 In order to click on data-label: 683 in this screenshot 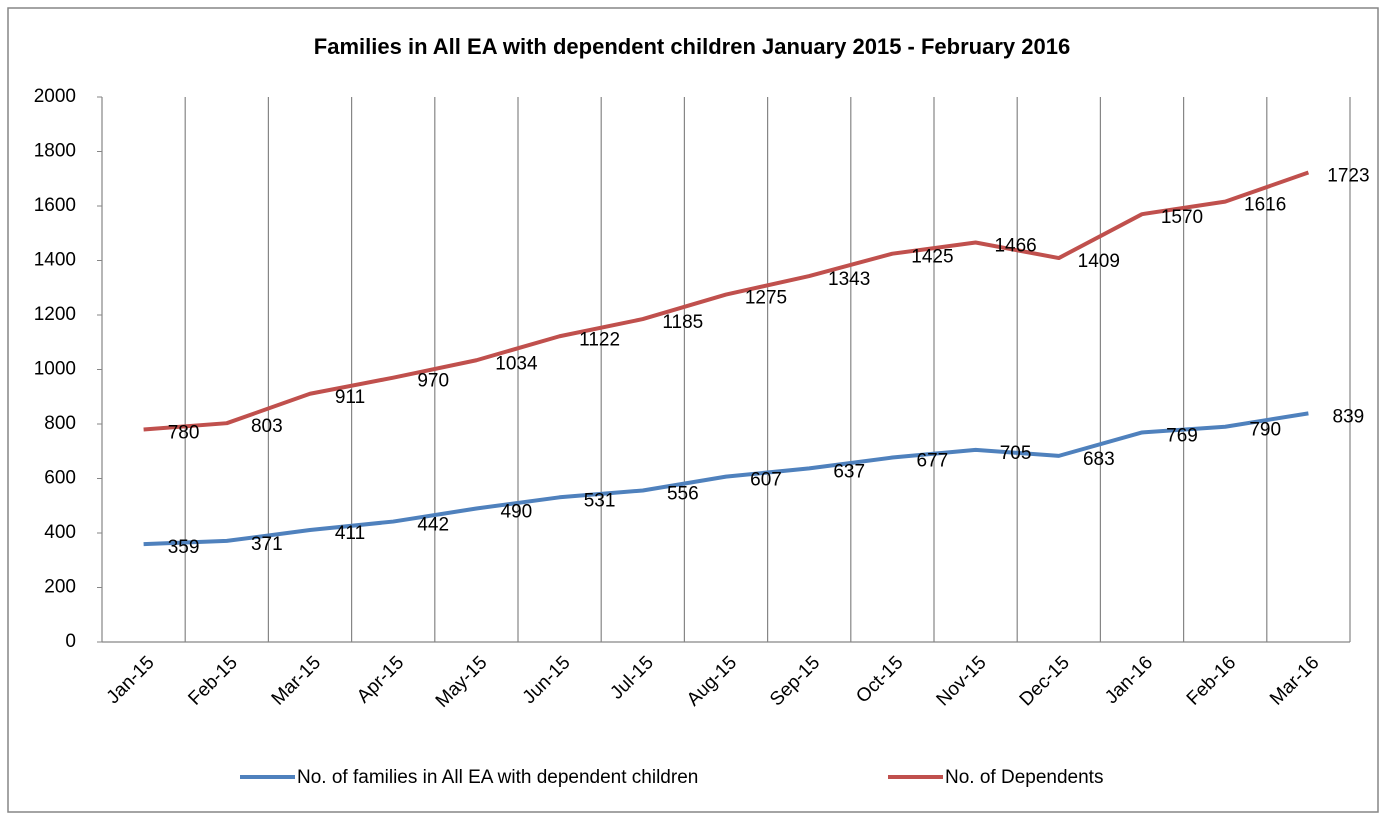, I will do `click(1099, 459)`.